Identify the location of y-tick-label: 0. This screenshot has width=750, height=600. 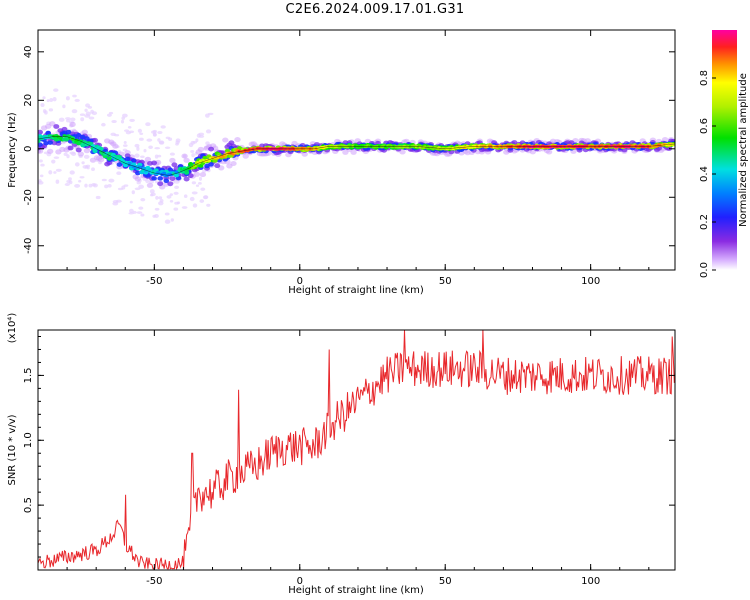
(28, 149).